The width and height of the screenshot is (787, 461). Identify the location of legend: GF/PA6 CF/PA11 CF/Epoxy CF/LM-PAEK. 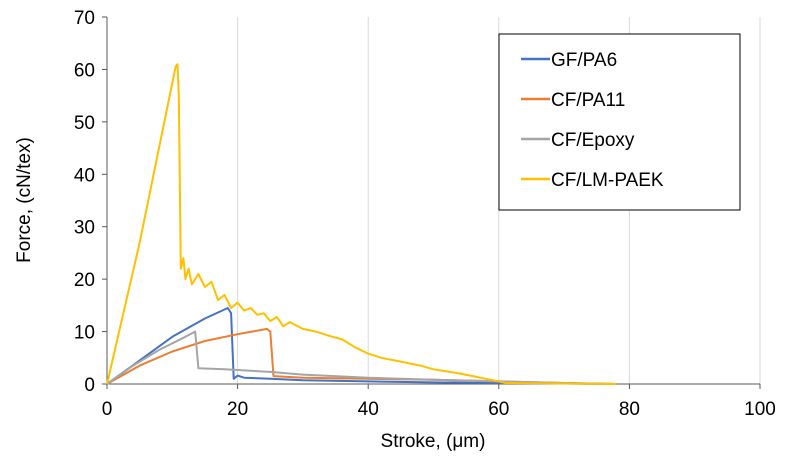
(619, 122).